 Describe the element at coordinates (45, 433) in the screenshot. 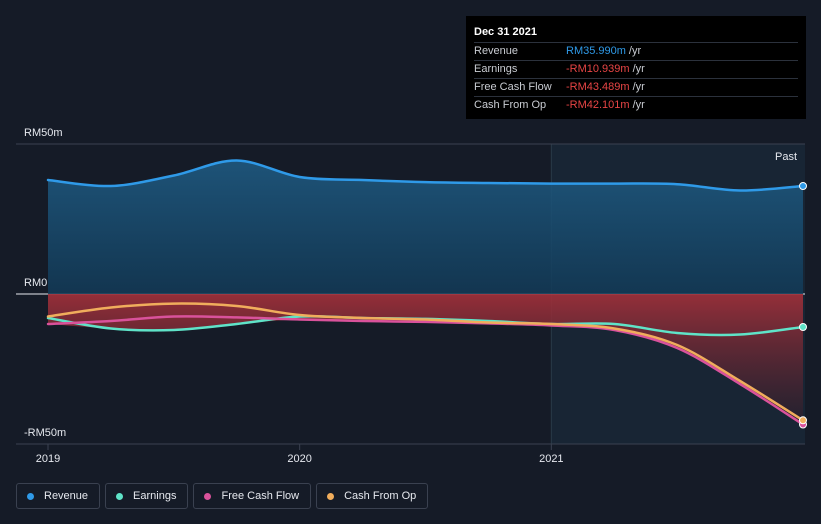

I see `y-tick-label: -RM50m` at that location.